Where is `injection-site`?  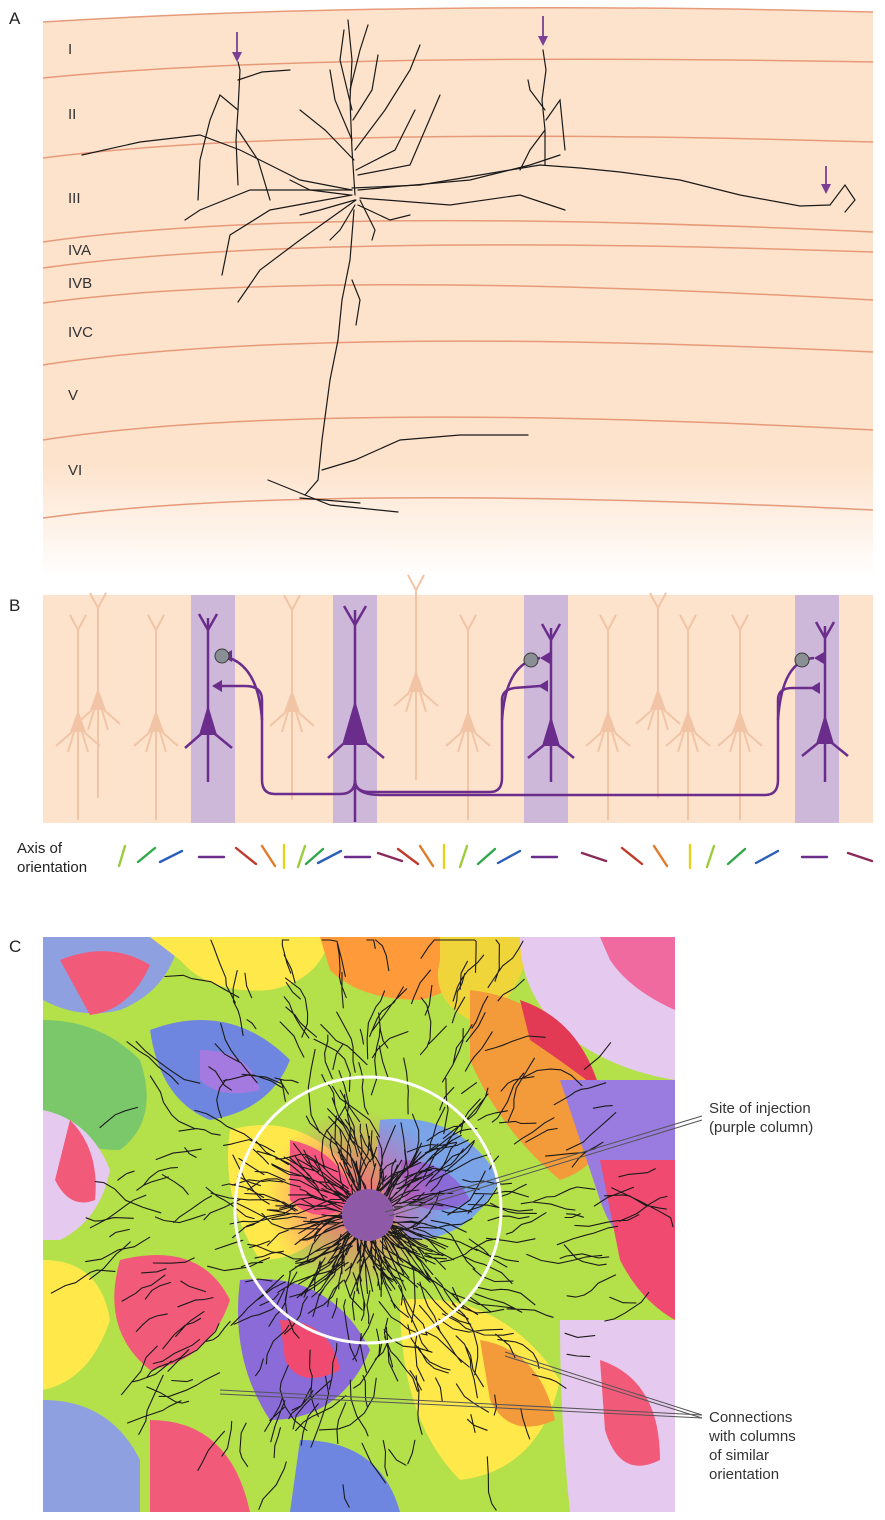
injection-site is located at coordinates (368, 1215).